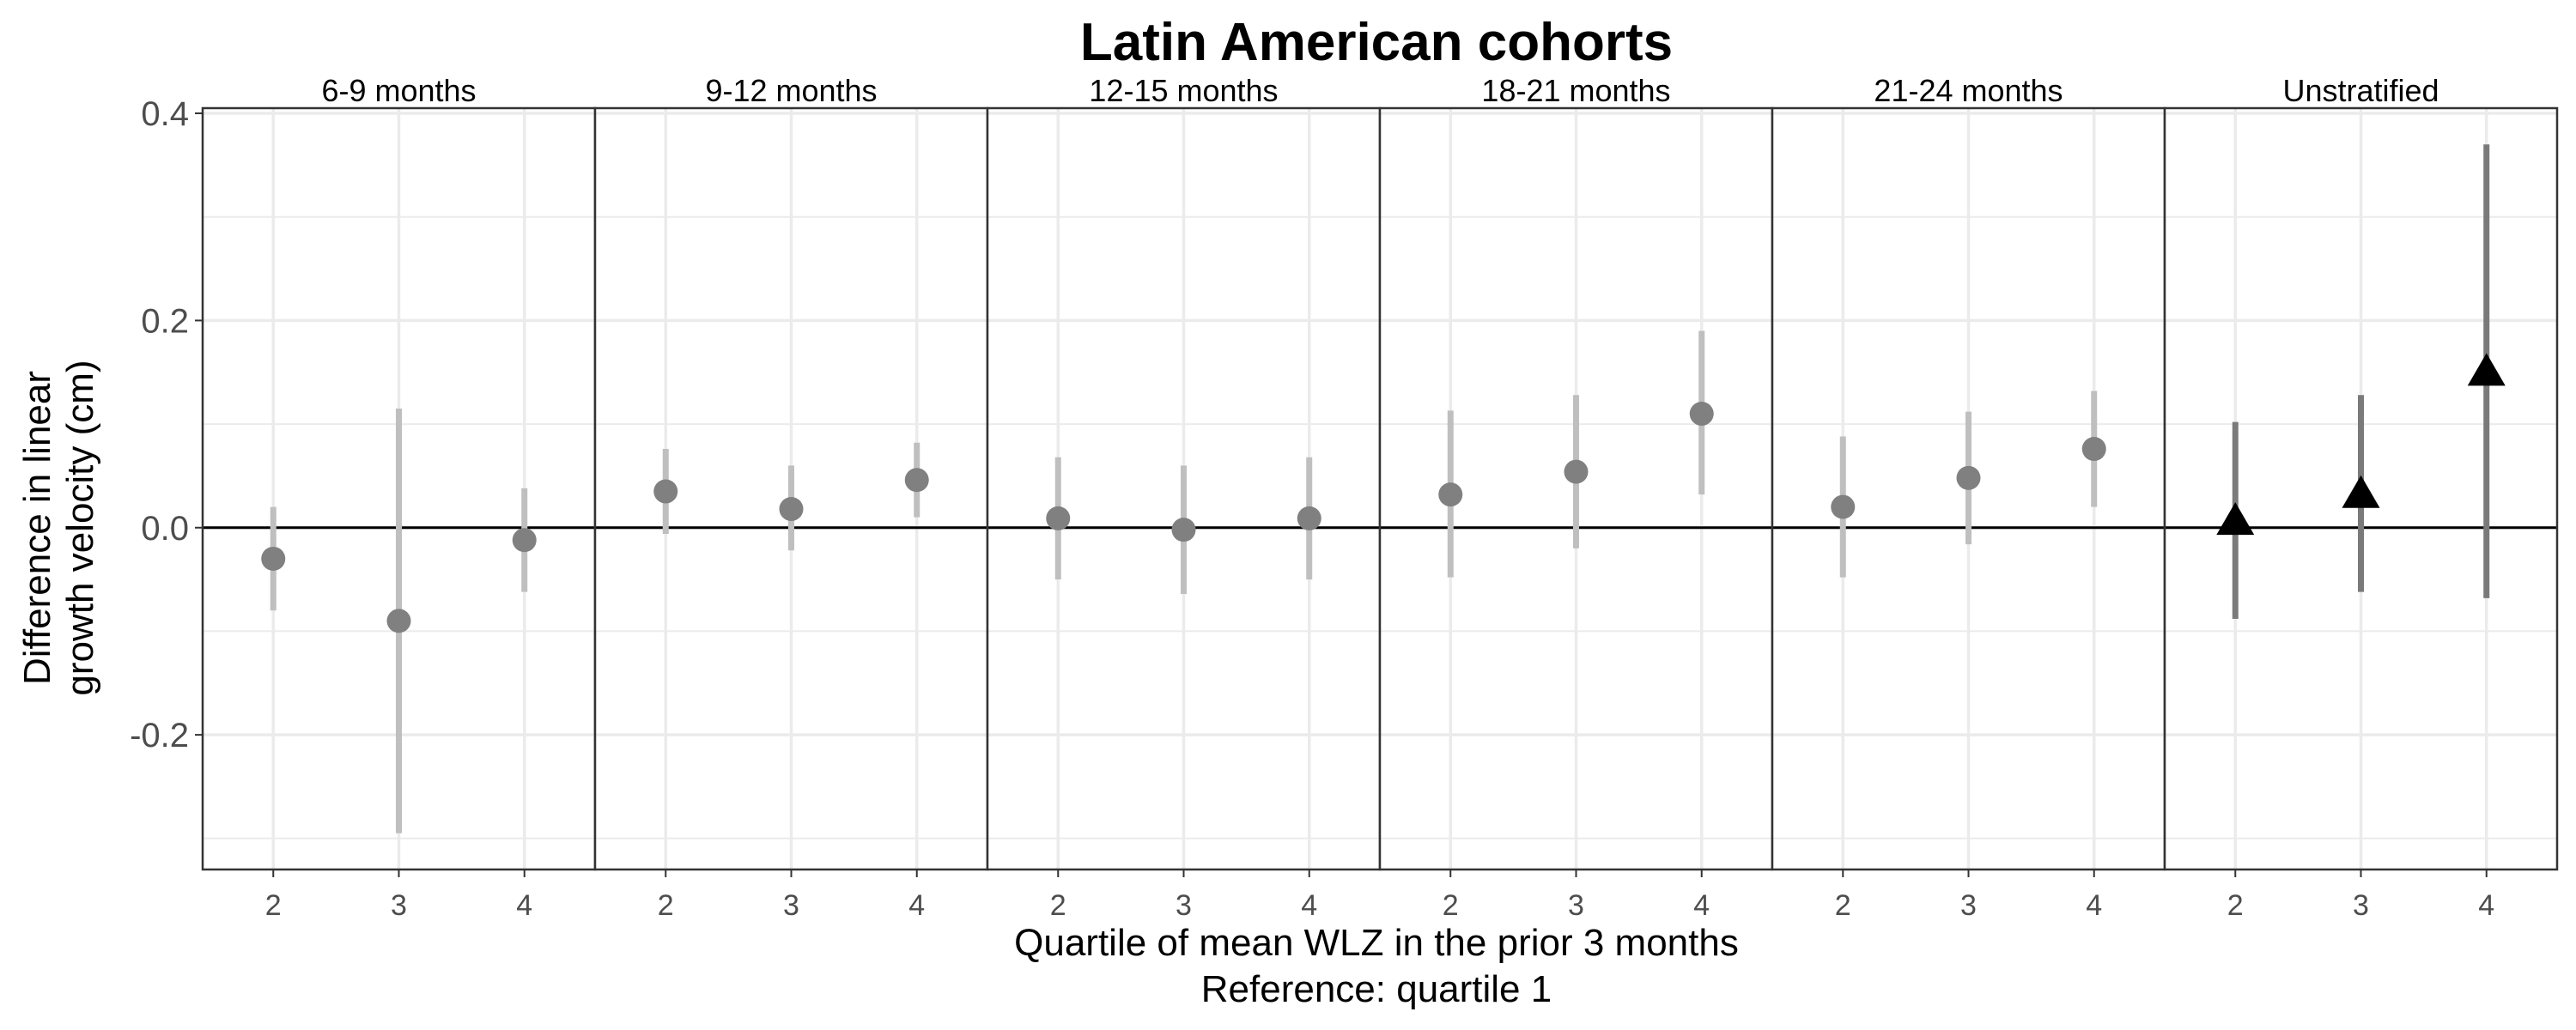 The image size is (2576, 1030). I want to click on panel-21-24-months: 2 3 4 21-24 months, so click(1968, 497).